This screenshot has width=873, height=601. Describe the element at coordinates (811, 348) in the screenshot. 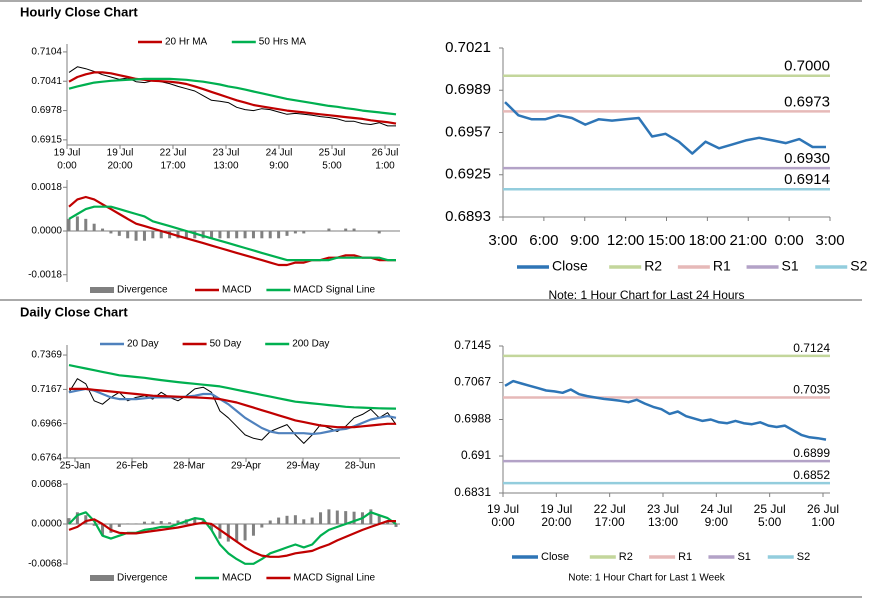

I see `level-label: 0.7124` at that location.